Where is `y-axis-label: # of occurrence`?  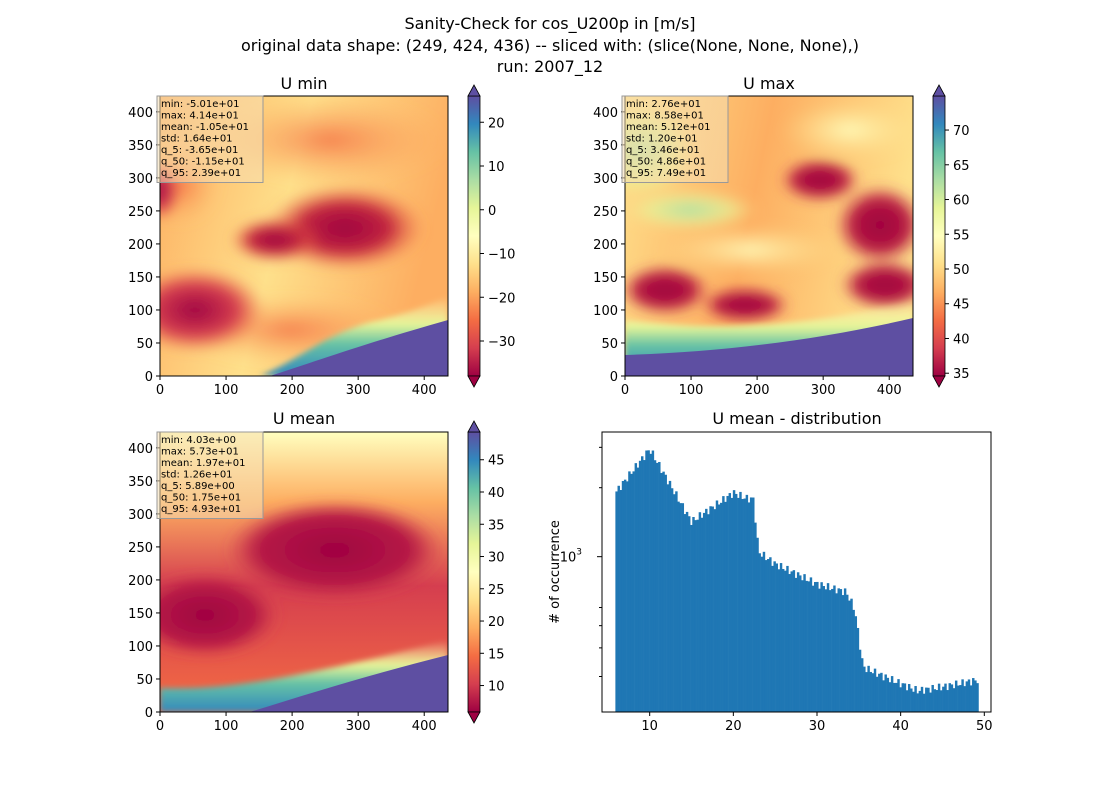 y-axis-label: # of occurrence is located at coordinates (555, 572).